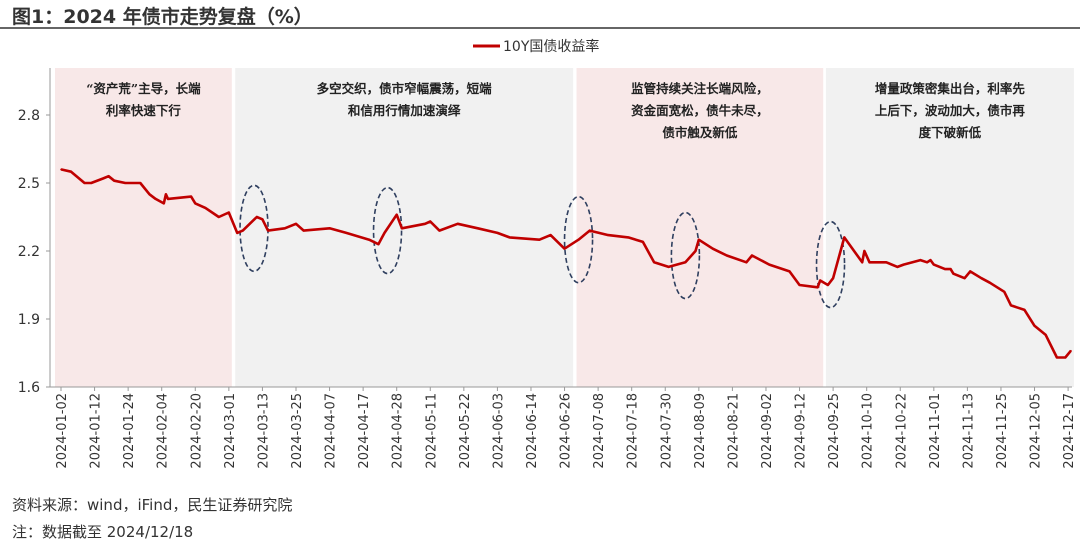 This screenshot has width=1080, height=550. I want to click on x-tick-label: 2024-08-21, so click(733, 431).